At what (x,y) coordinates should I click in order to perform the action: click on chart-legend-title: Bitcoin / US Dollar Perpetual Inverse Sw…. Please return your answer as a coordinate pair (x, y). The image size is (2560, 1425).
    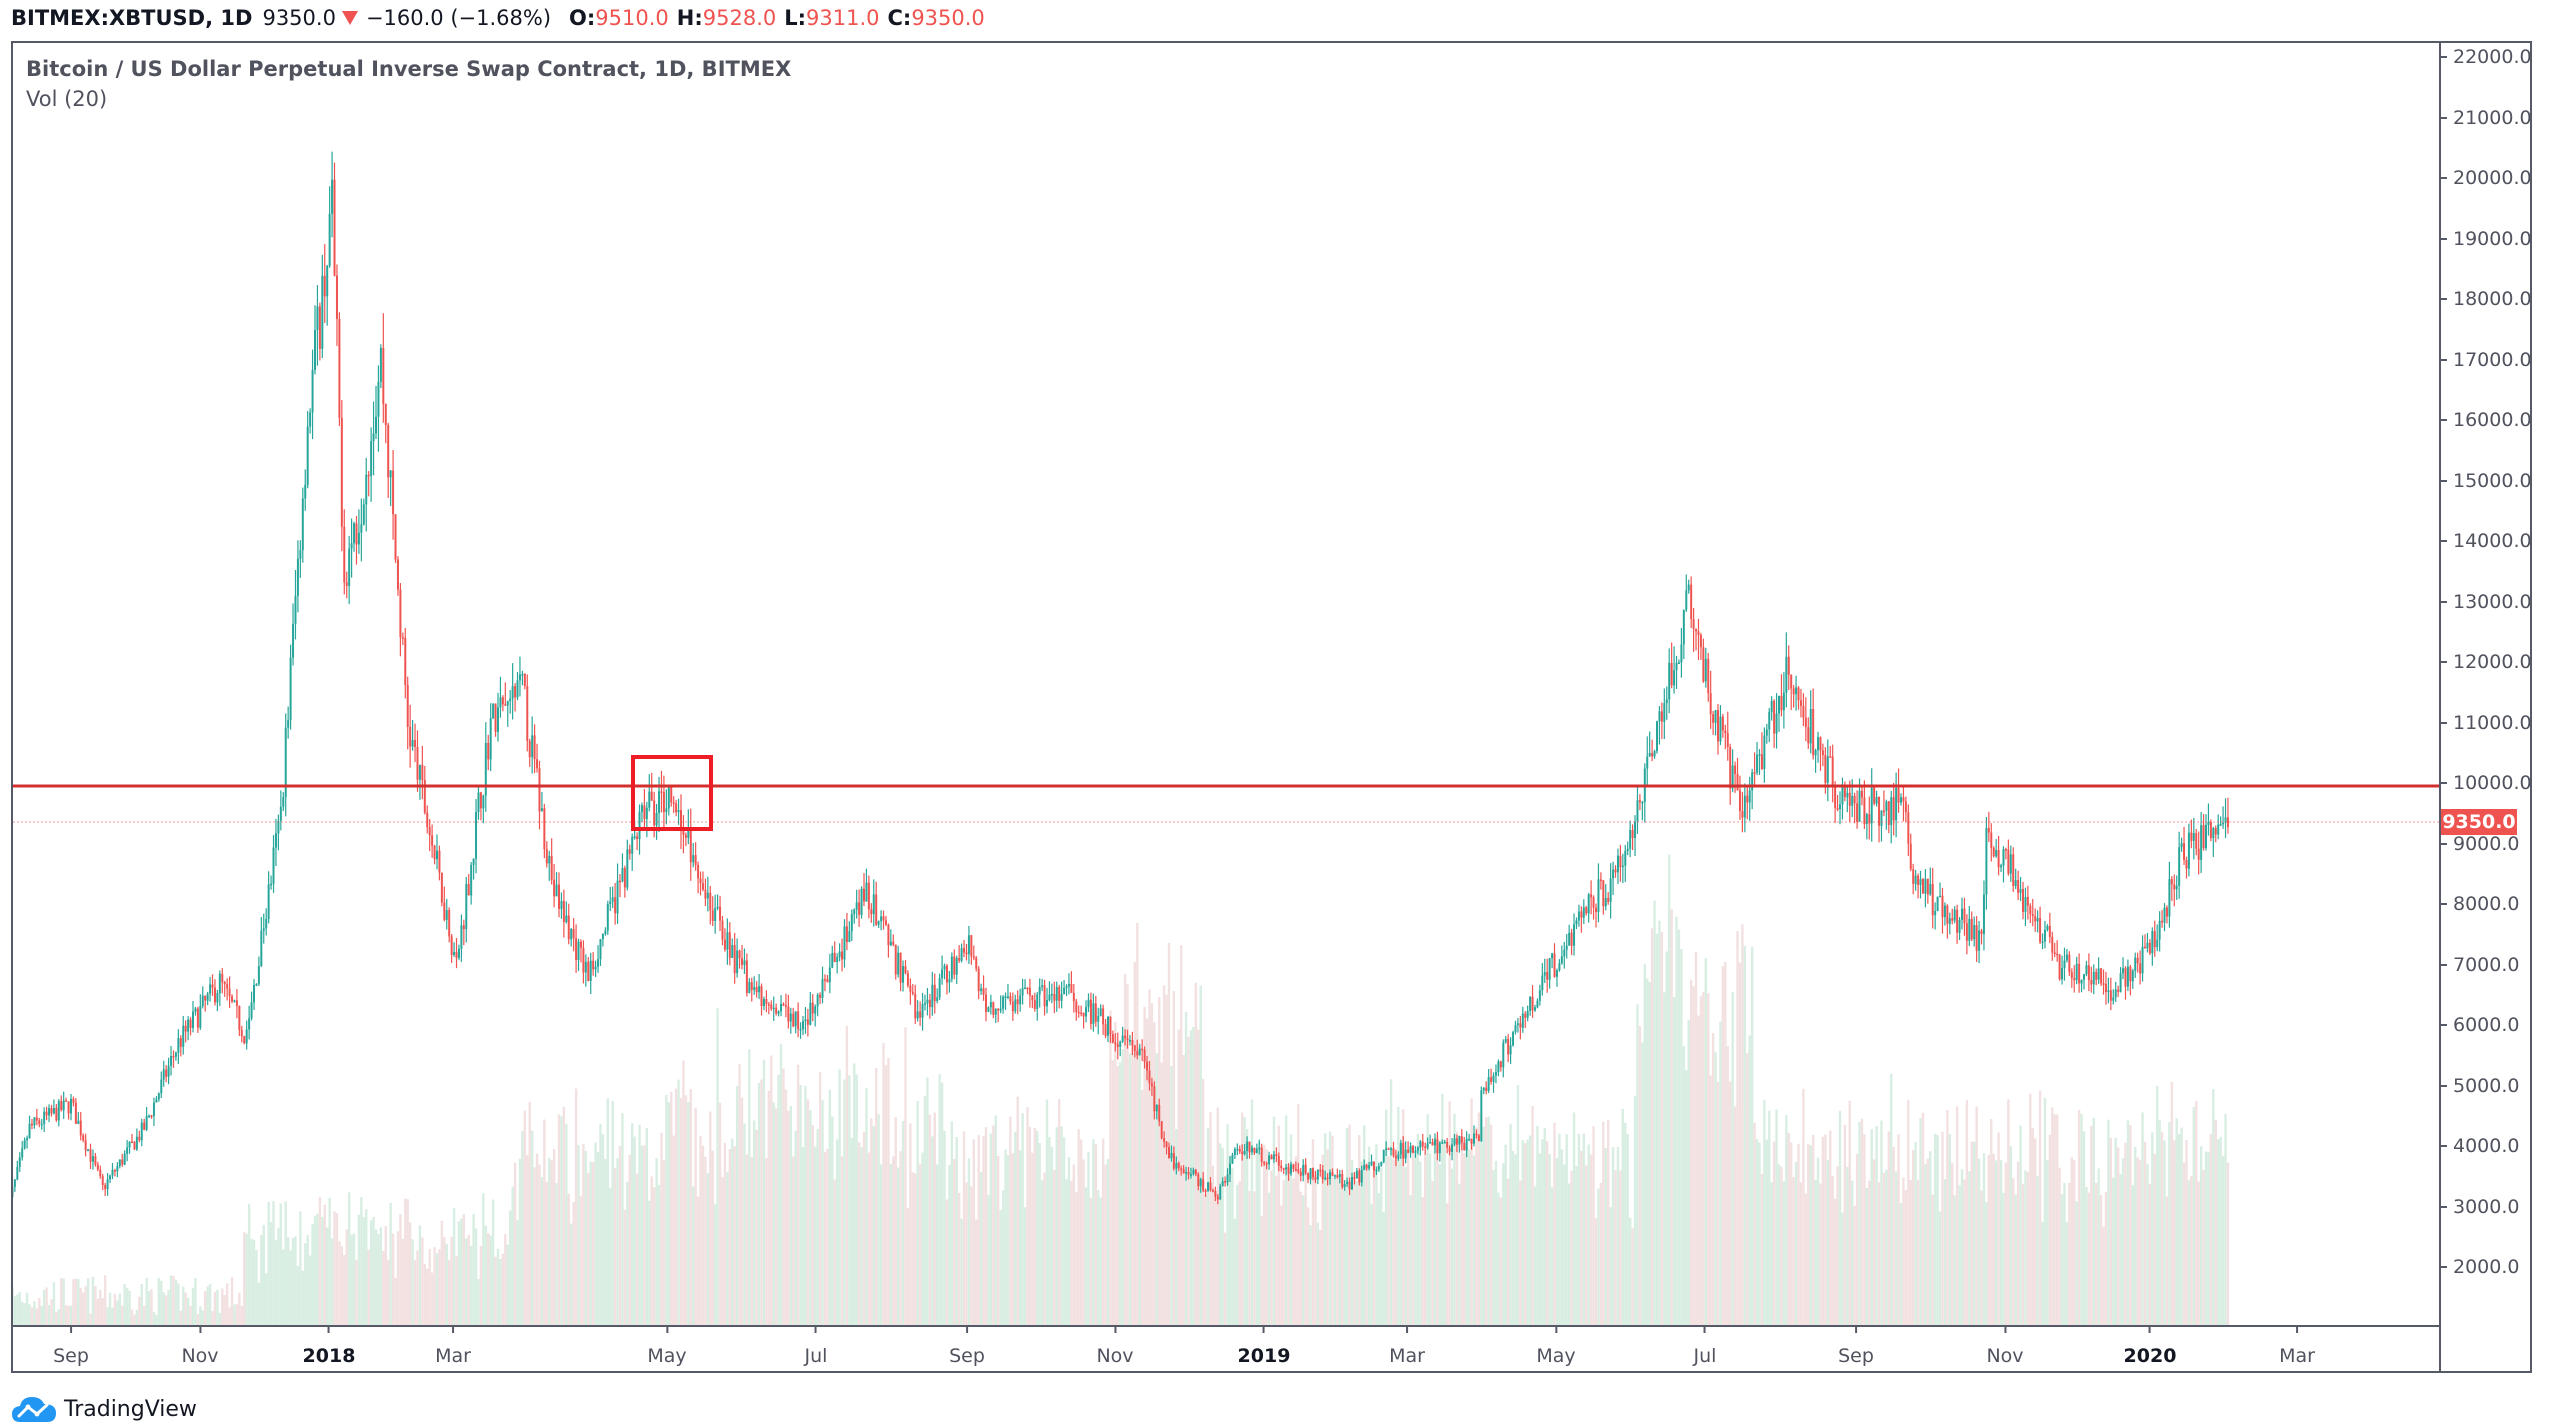
    Looking at the image, I should click on (409, 69).